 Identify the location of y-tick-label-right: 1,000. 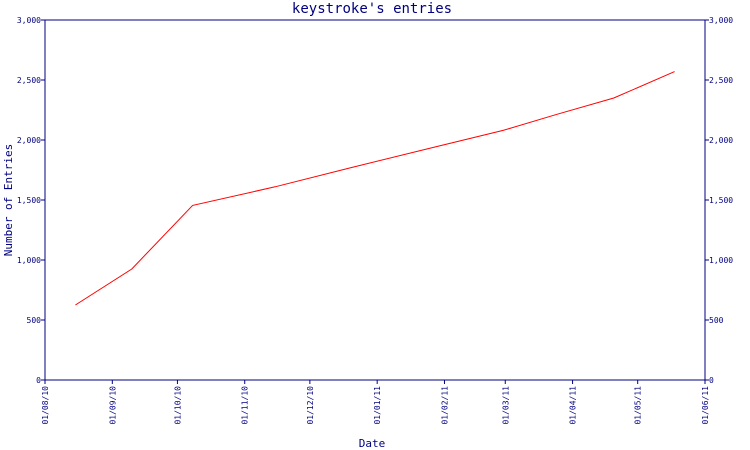
(721, 260).